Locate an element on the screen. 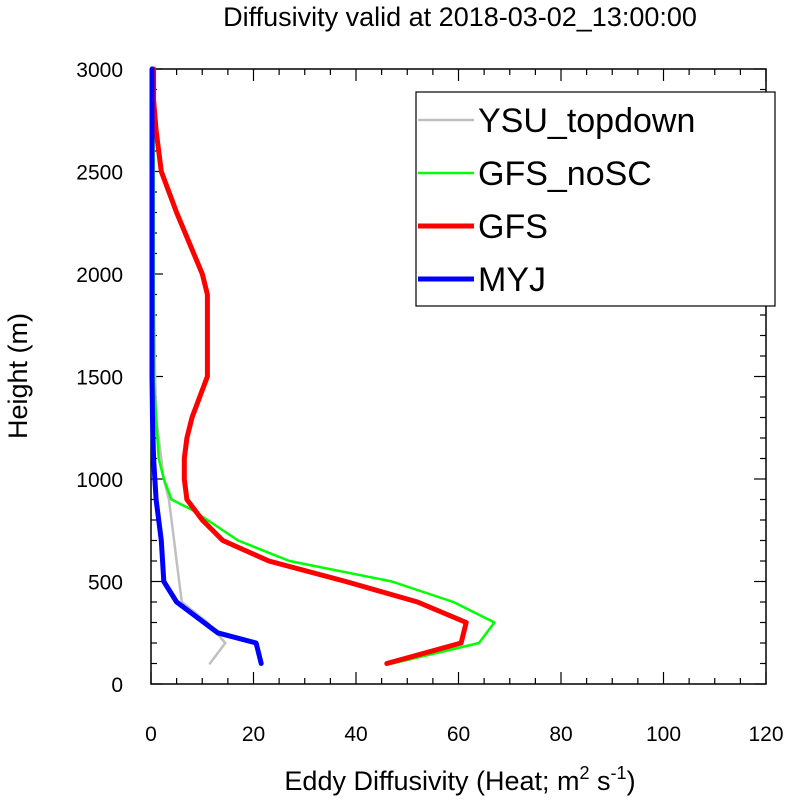 The image size is (788, 801). x-axis-title-end: ) is located at coordinates (631, 781).